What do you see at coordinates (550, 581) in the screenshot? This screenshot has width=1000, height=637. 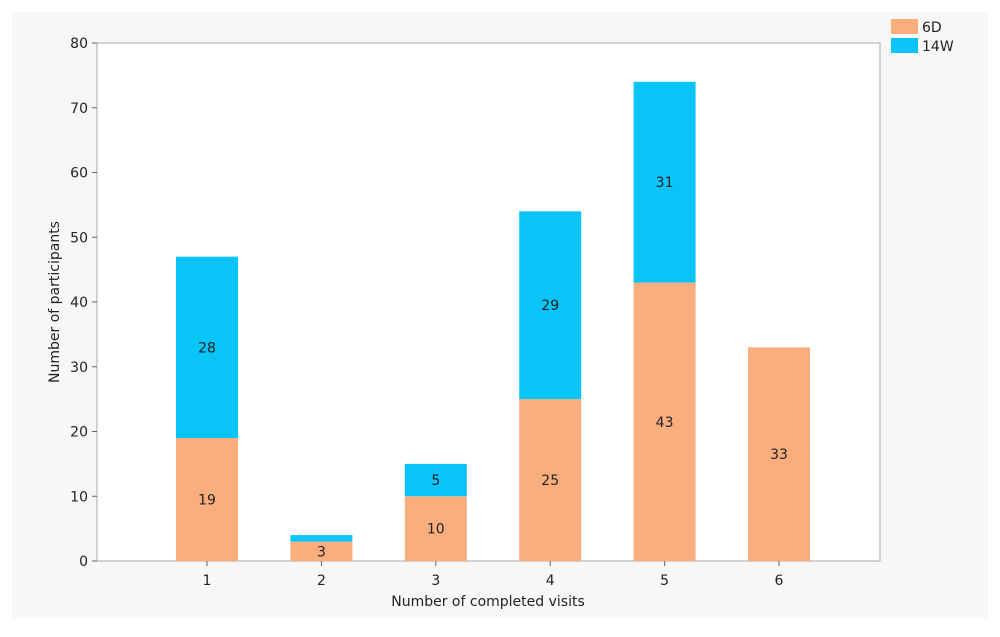 I see `x-tick-label: 4` at bounding box center [550, 581].